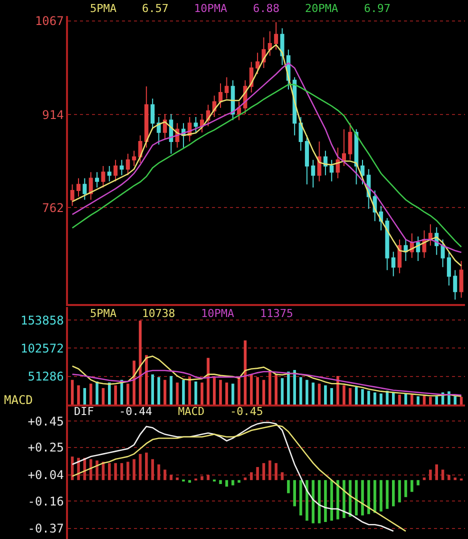 This screenshot has width=468, height=539. I want to click on y-tick-label: 914, so click(53, 115).